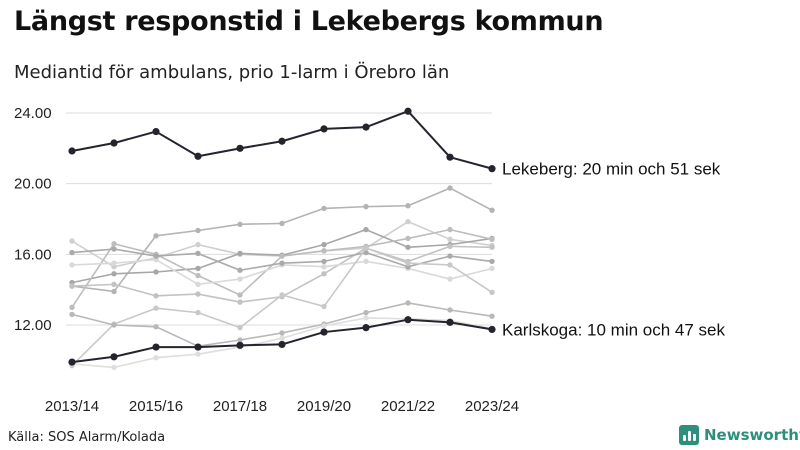 Image resolution: width=800 pixels, height=450 pixels. Describe the element at coordinates (309, 21) in the screenshot. I see `chart-title: Längst responstid i Lekebergs kommun` at that location.